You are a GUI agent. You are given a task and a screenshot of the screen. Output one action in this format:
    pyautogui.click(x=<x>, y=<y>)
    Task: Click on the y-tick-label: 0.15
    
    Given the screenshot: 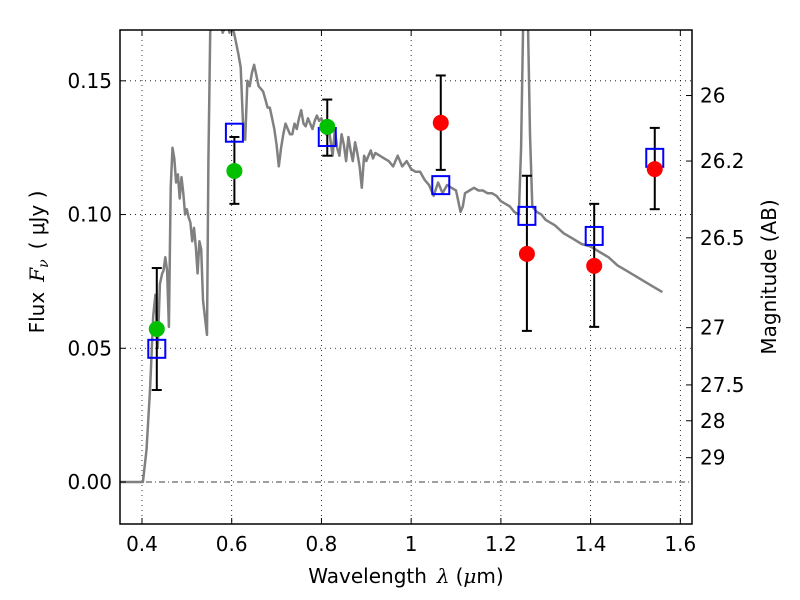 What is the action you would take?
    pyautogui.click(x=89, y=81)
    